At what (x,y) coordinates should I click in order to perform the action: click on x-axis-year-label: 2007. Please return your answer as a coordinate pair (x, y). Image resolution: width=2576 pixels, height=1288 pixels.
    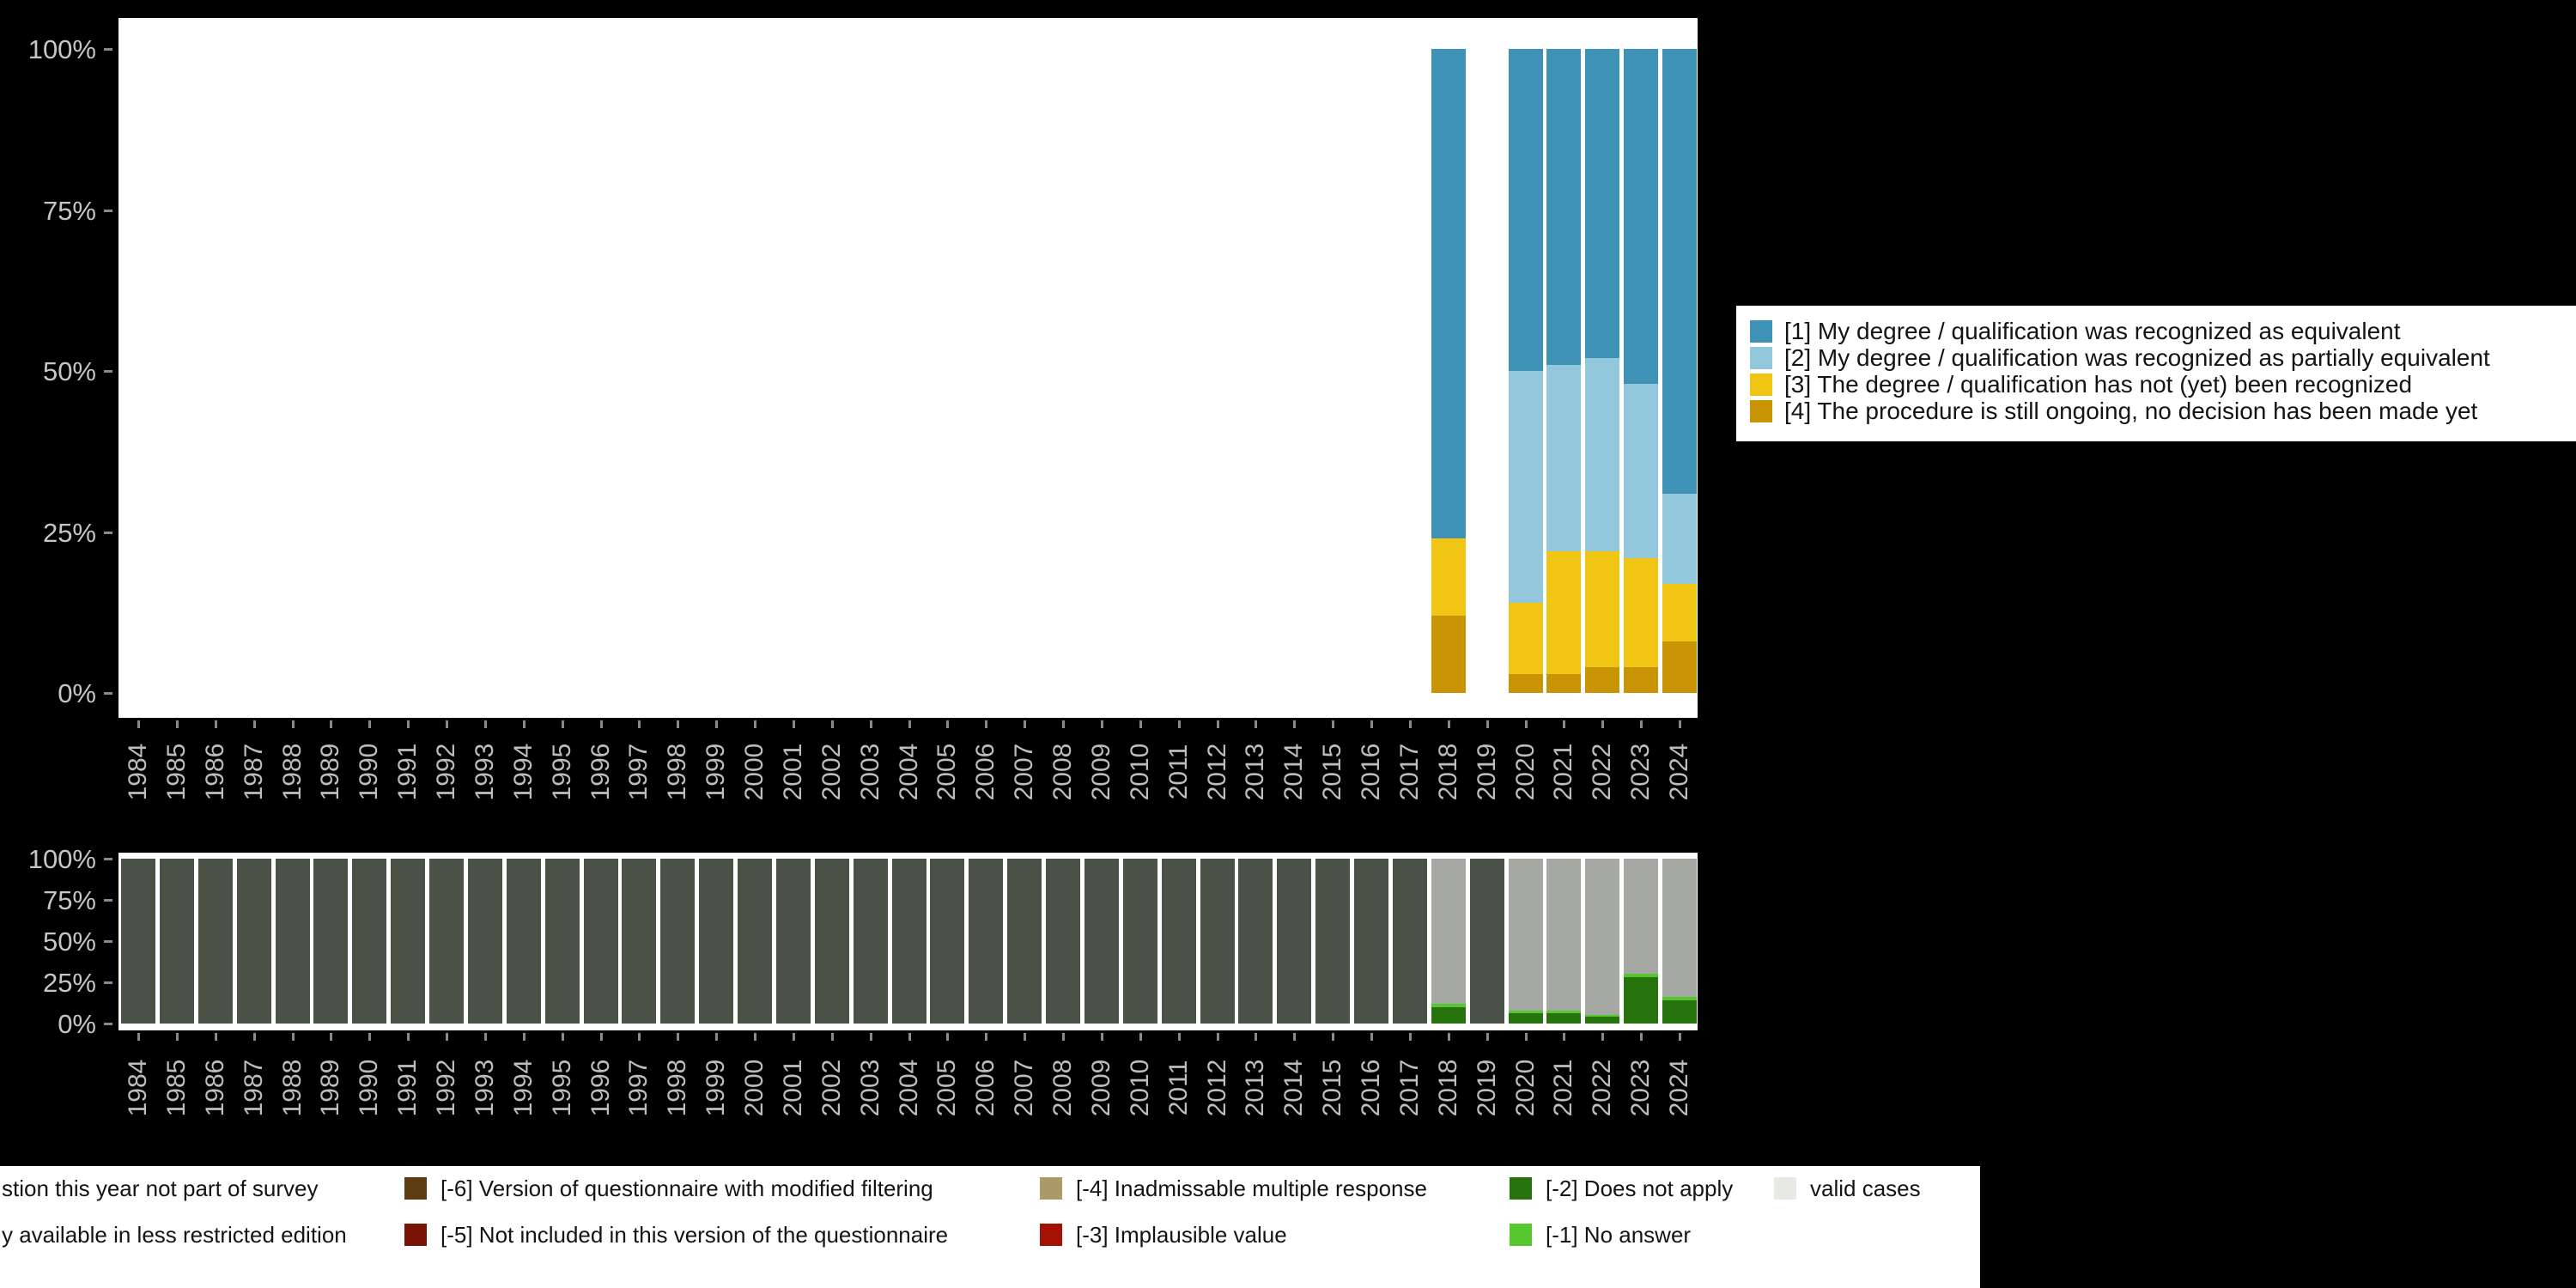
    Looking at the image, I should click on (1024, 1088).